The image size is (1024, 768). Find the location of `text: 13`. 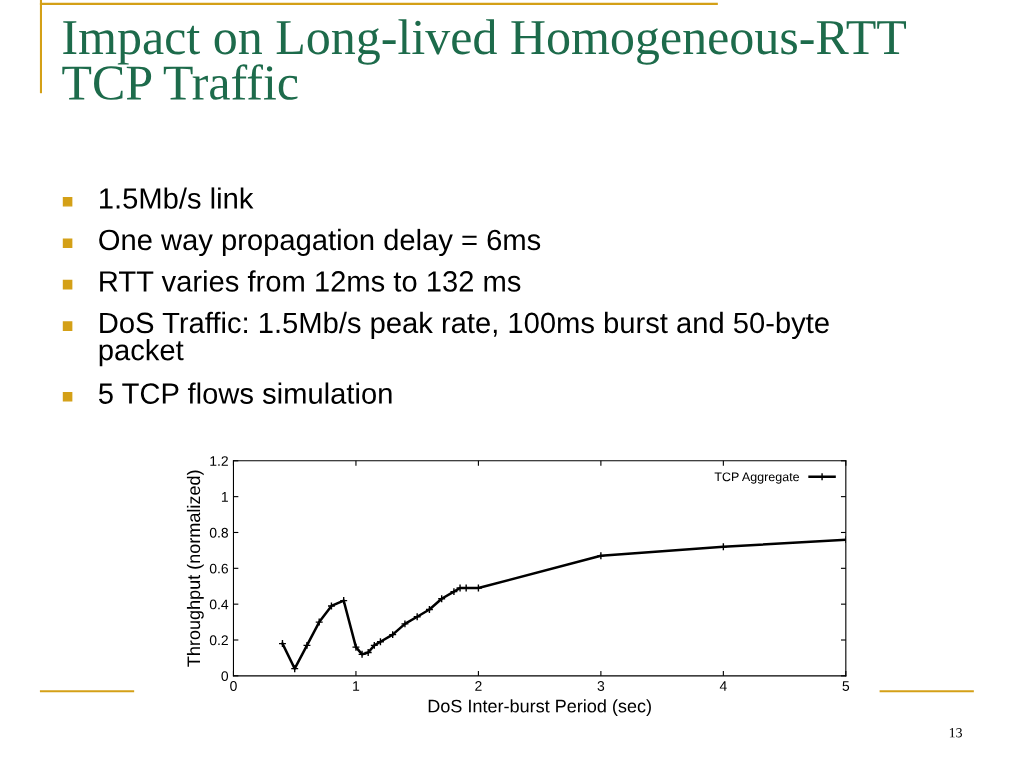

text: 13 is located at coordinates (956, 733).